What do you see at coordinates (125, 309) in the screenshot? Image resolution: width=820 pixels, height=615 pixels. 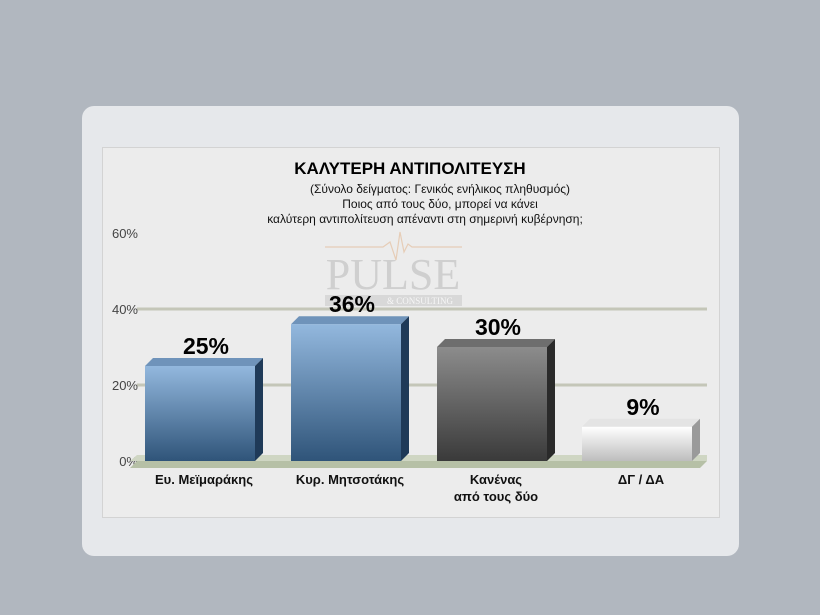 I see `y-tick-label: 40%` at bounding box center [125, 309].